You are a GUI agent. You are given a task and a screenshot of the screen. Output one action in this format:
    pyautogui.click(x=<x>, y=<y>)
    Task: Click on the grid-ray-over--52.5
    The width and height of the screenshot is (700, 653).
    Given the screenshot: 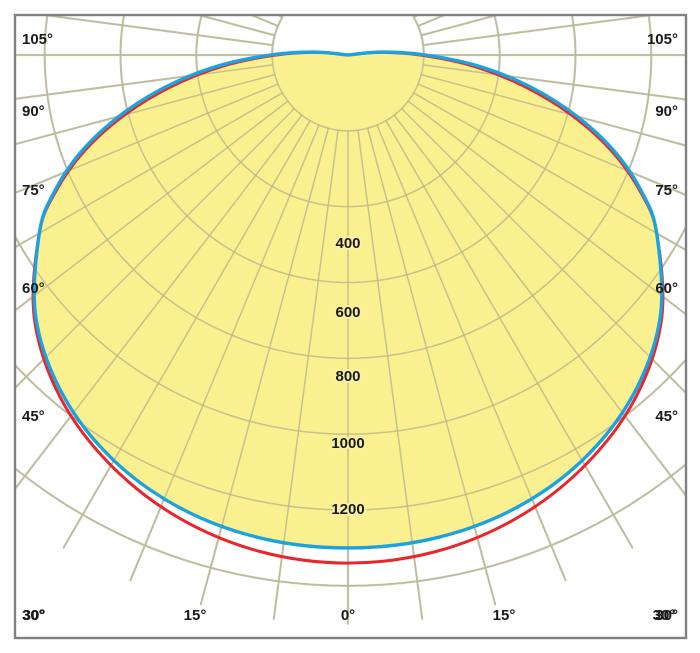 What is the action you would take?
    pyautogui.click(x=152, y=206)
    